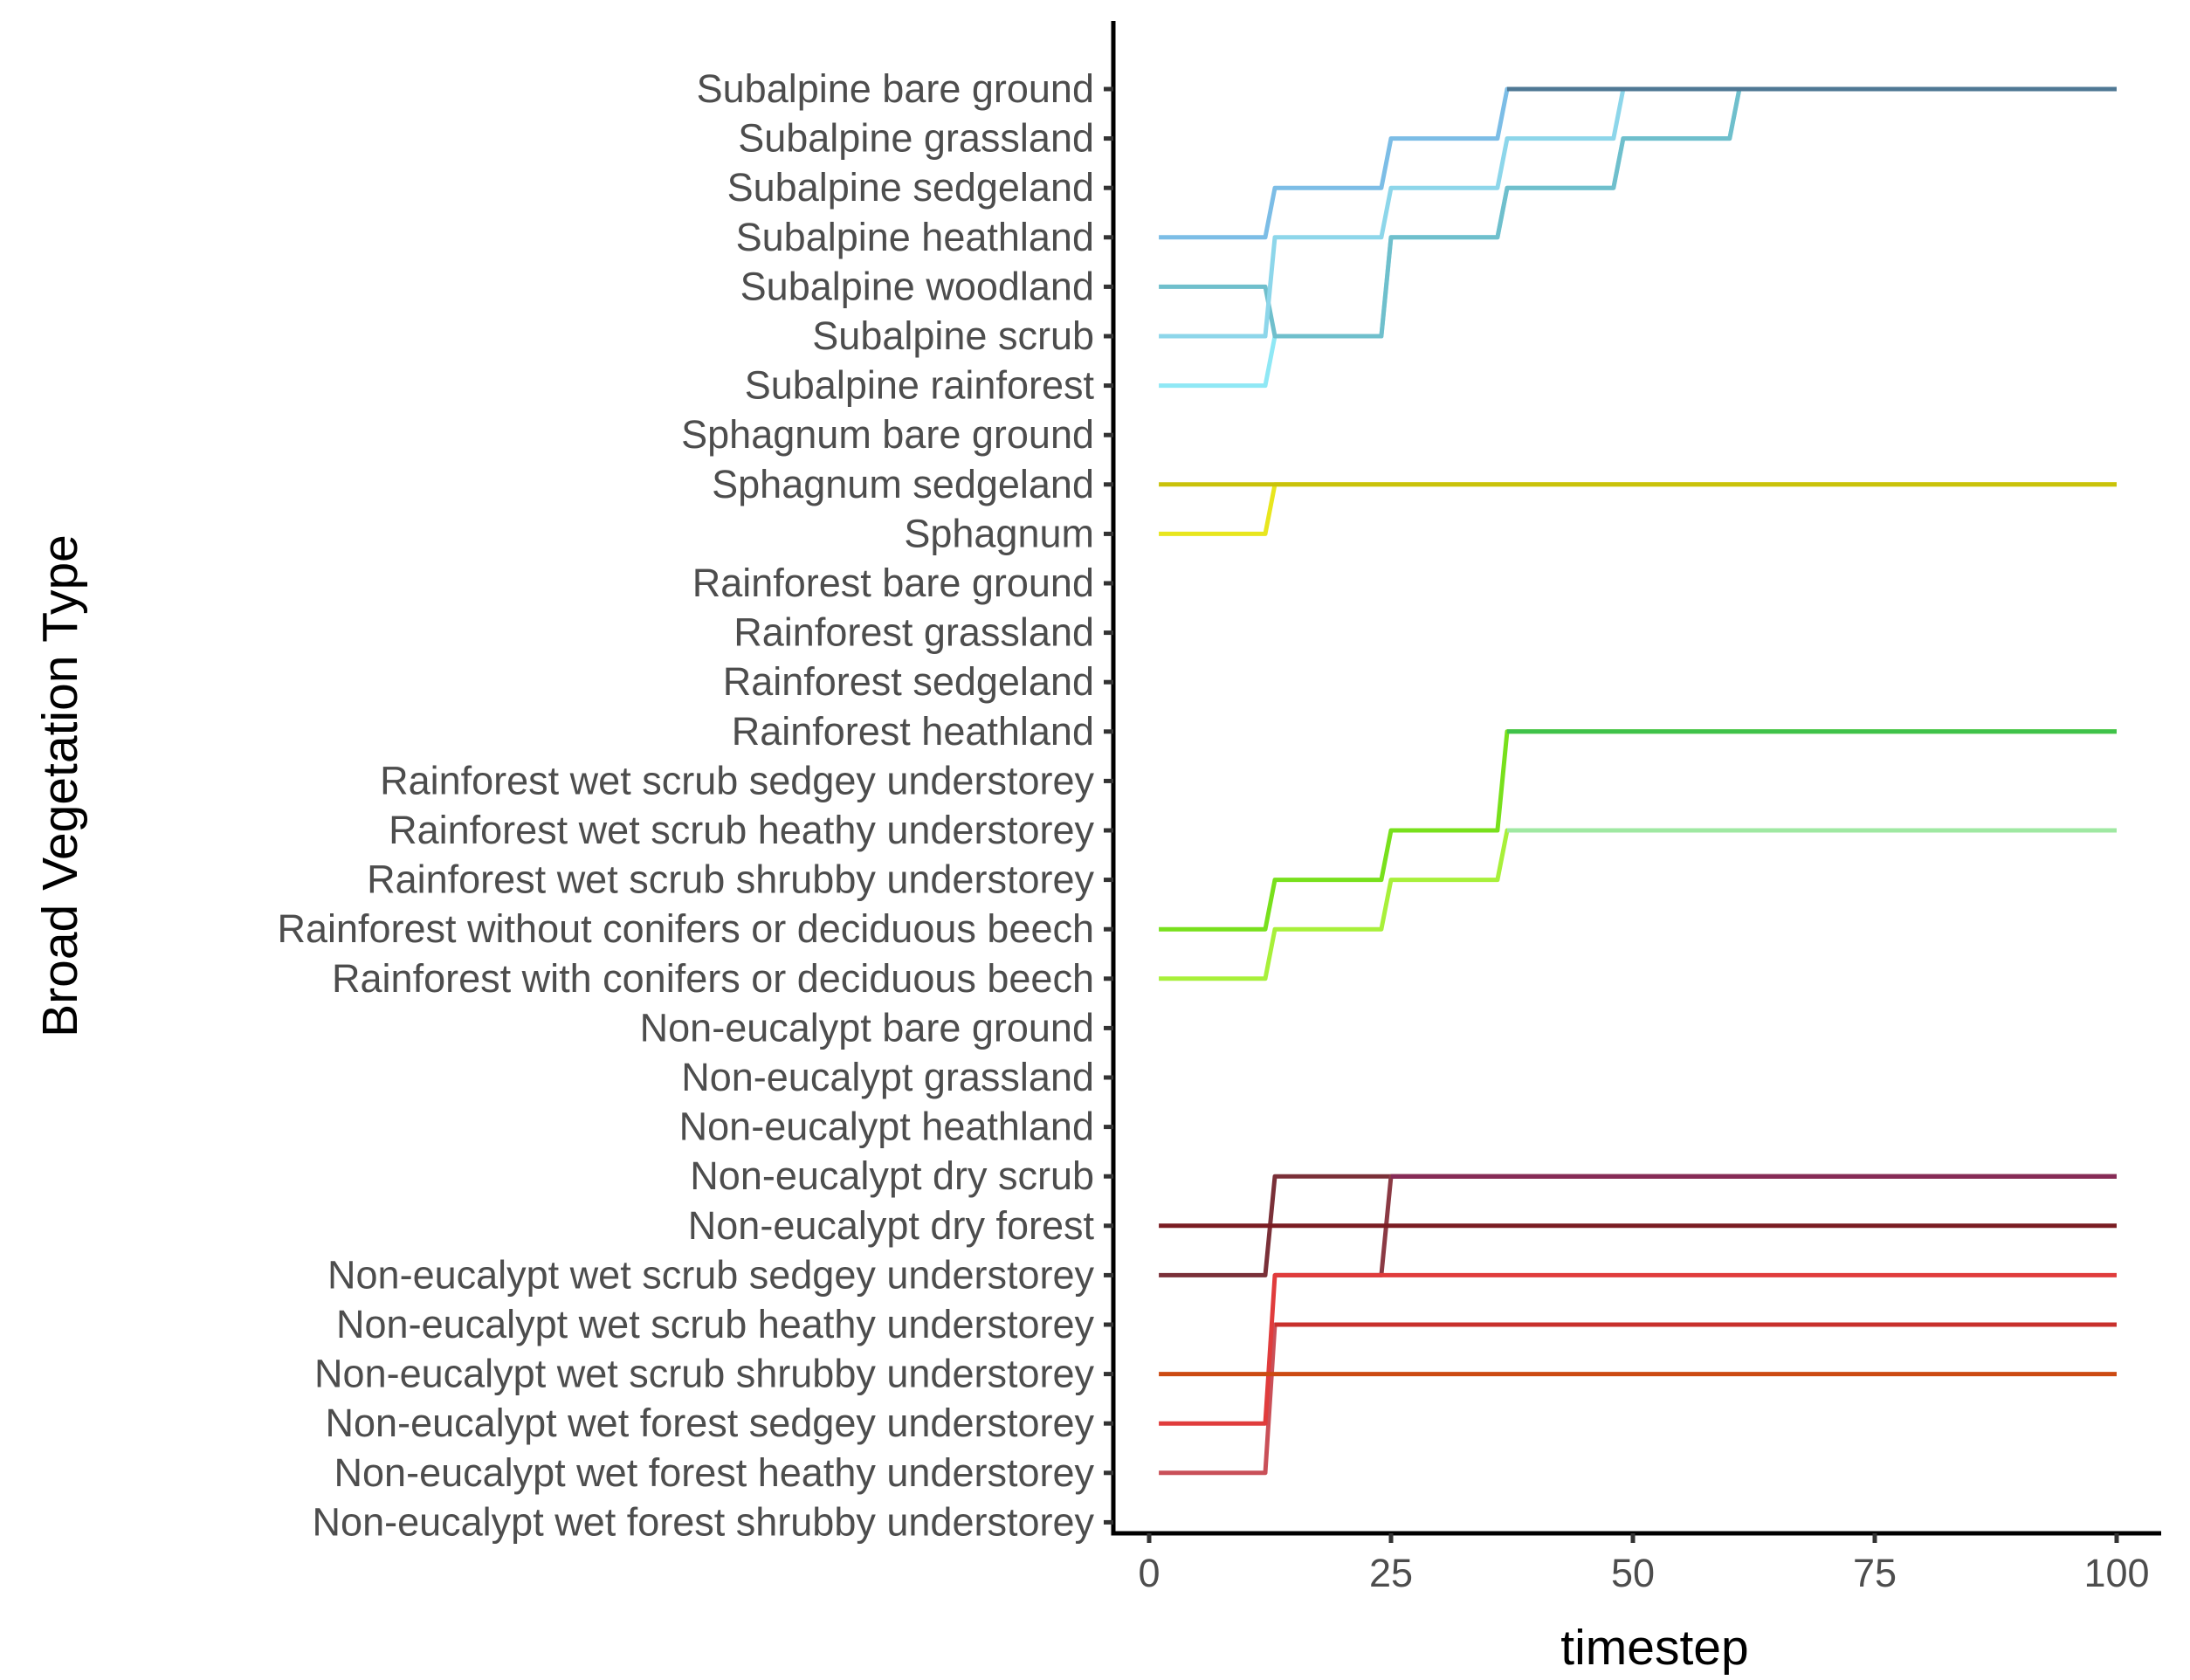 The width and height of the screenshot is (2190, 1680). What do you see at coordinates (903, 484) in the screenshot?
I see `y-tick-label: Sphagnum sedgeland` at bounding box center [903, 484].